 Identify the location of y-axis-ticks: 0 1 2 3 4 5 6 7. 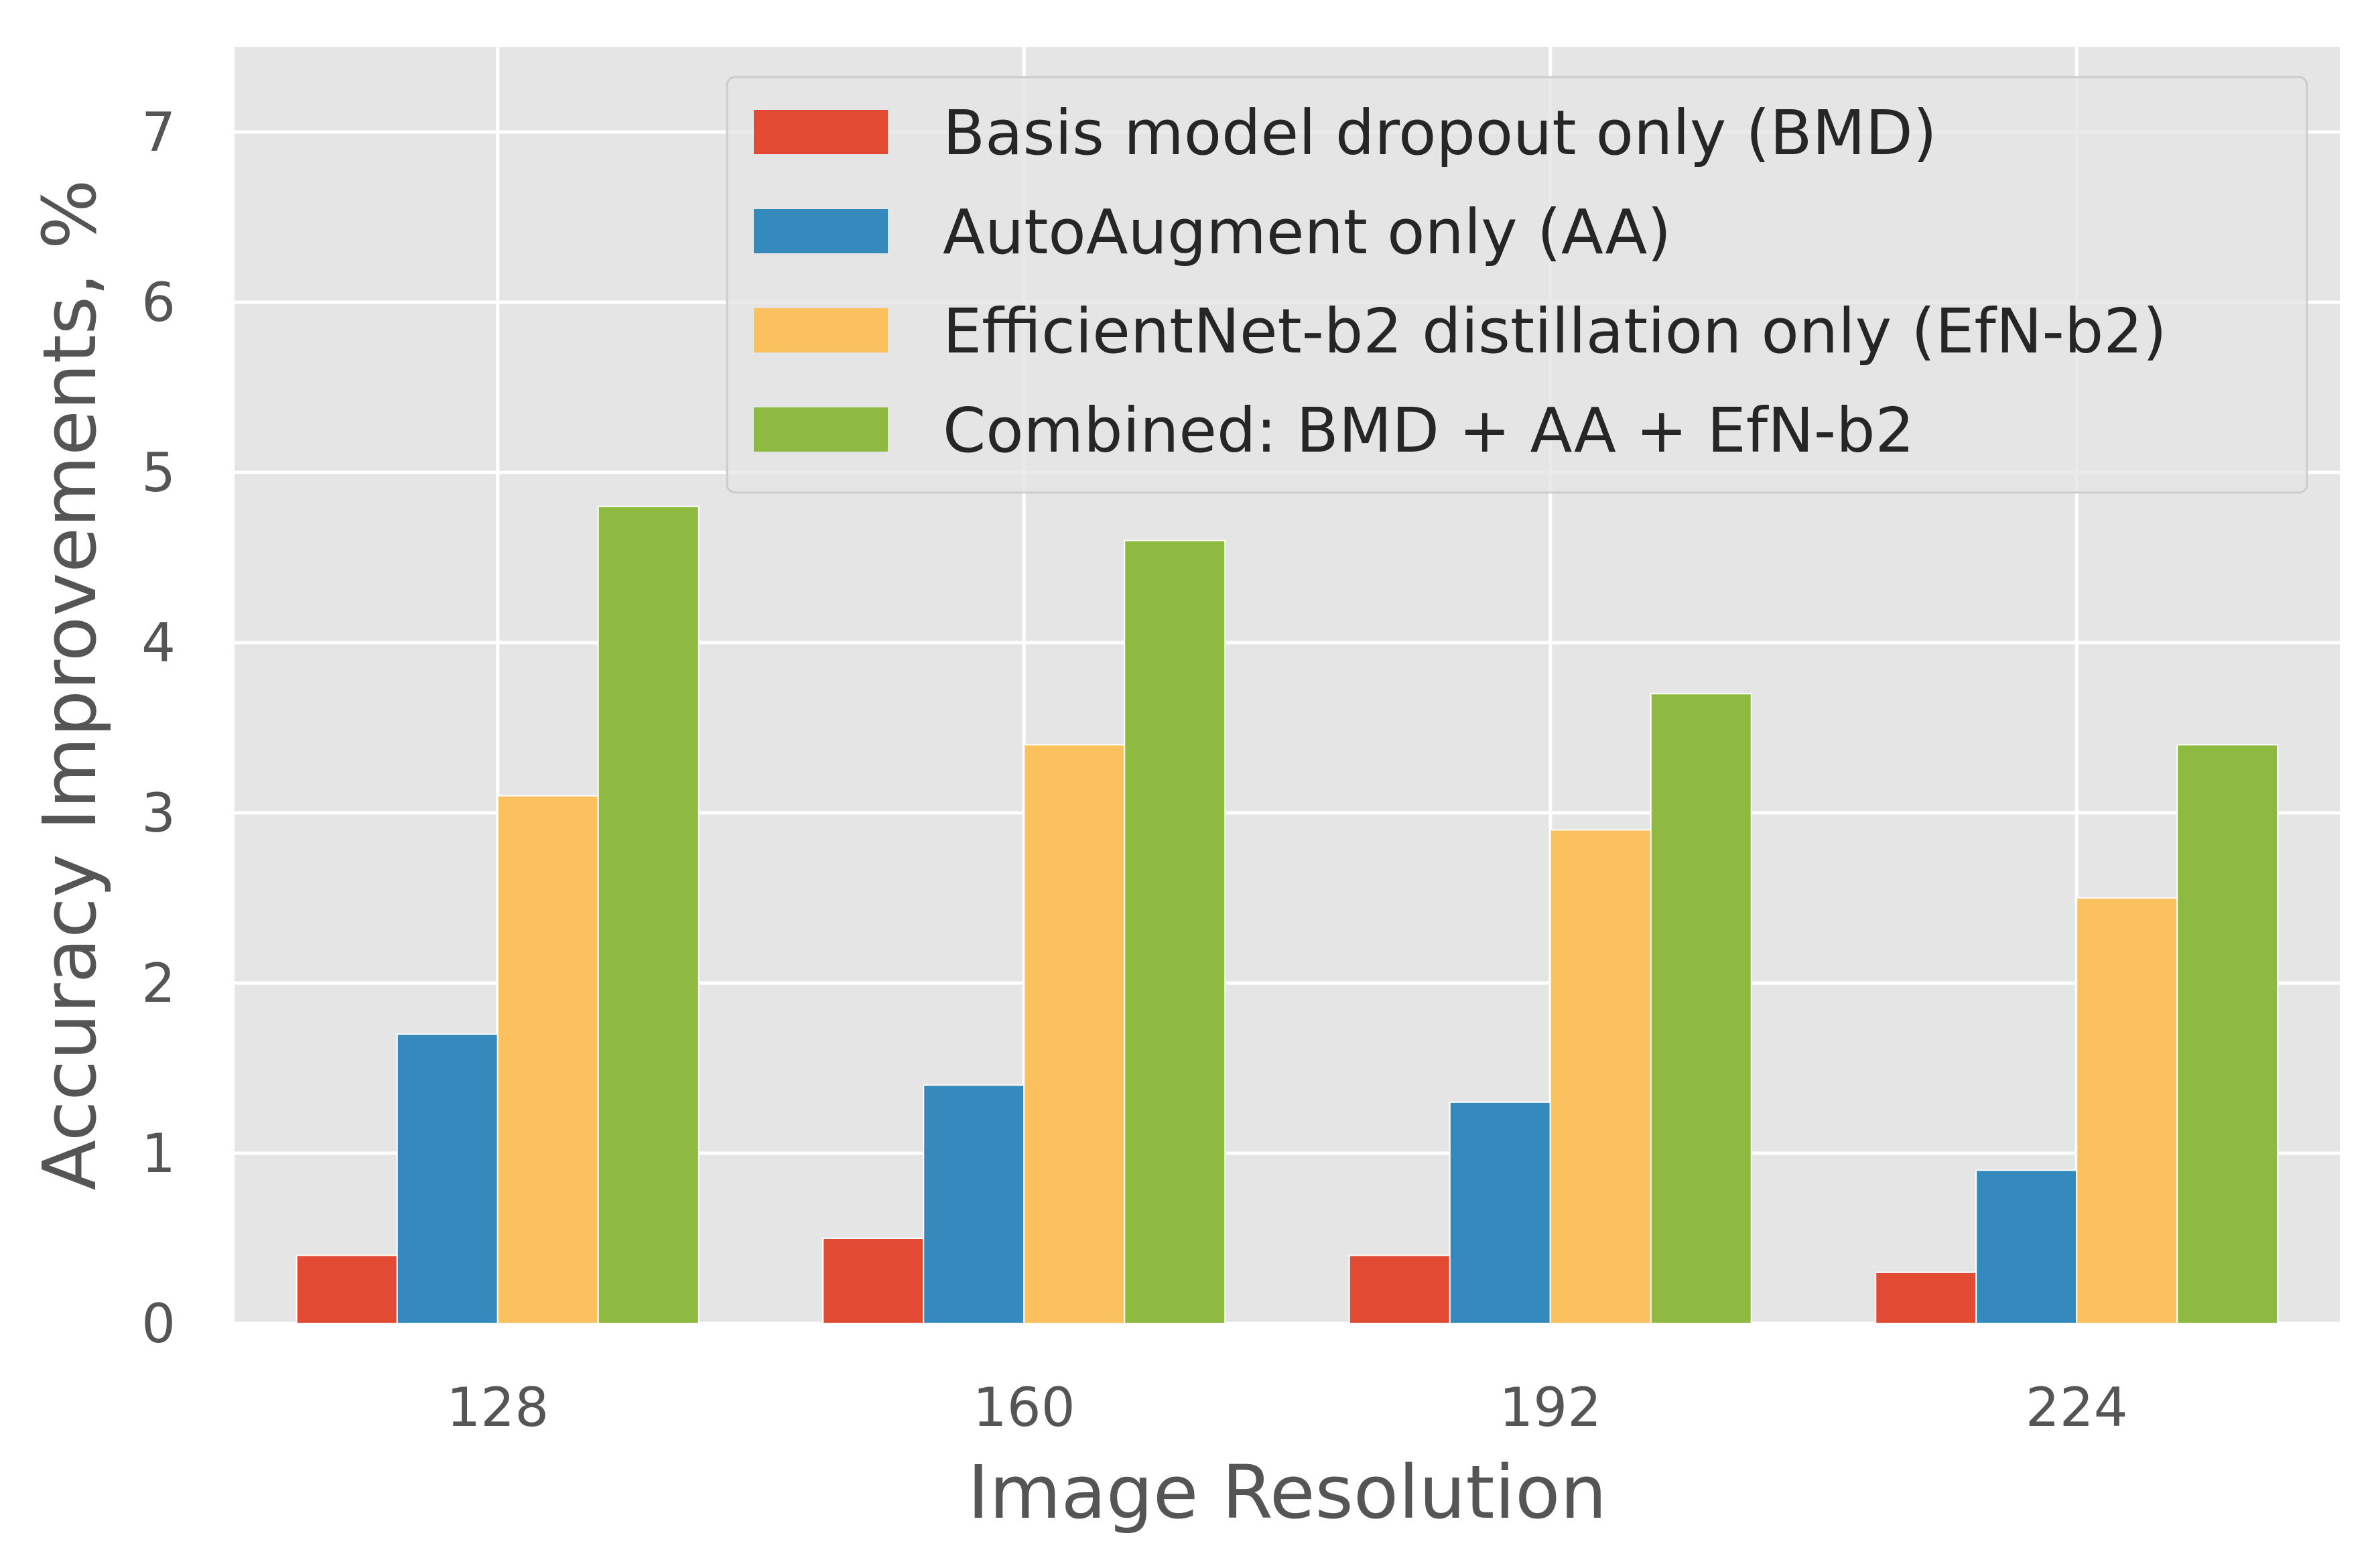
(158, 728).